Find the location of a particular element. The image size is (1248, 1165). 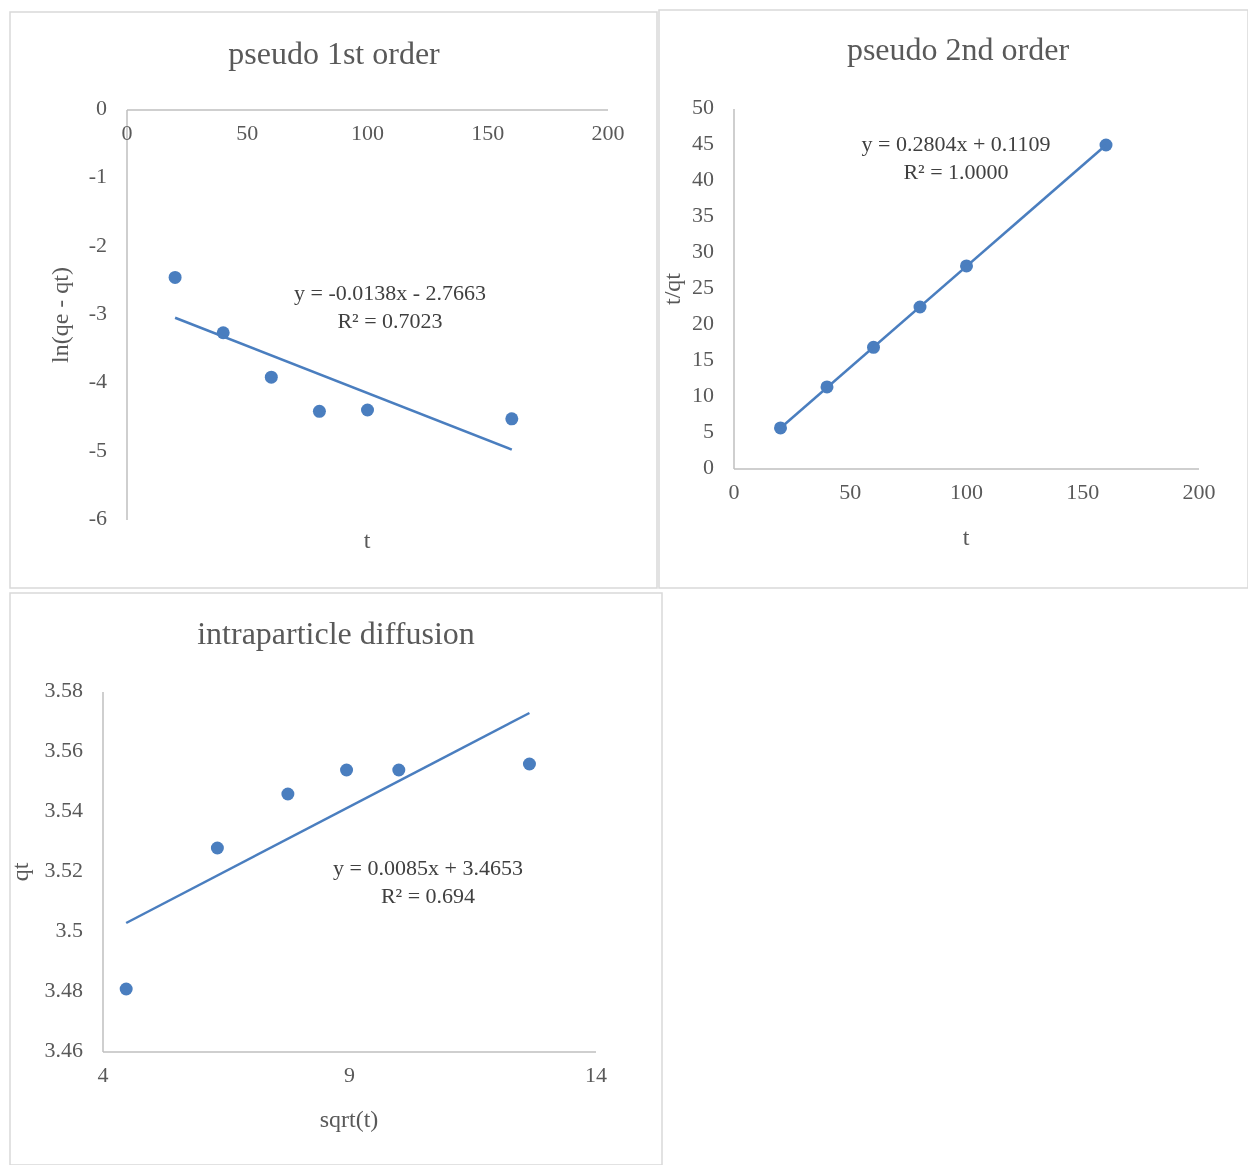

annotation: R² = 1.0000 is located at coordinates (956, 171).